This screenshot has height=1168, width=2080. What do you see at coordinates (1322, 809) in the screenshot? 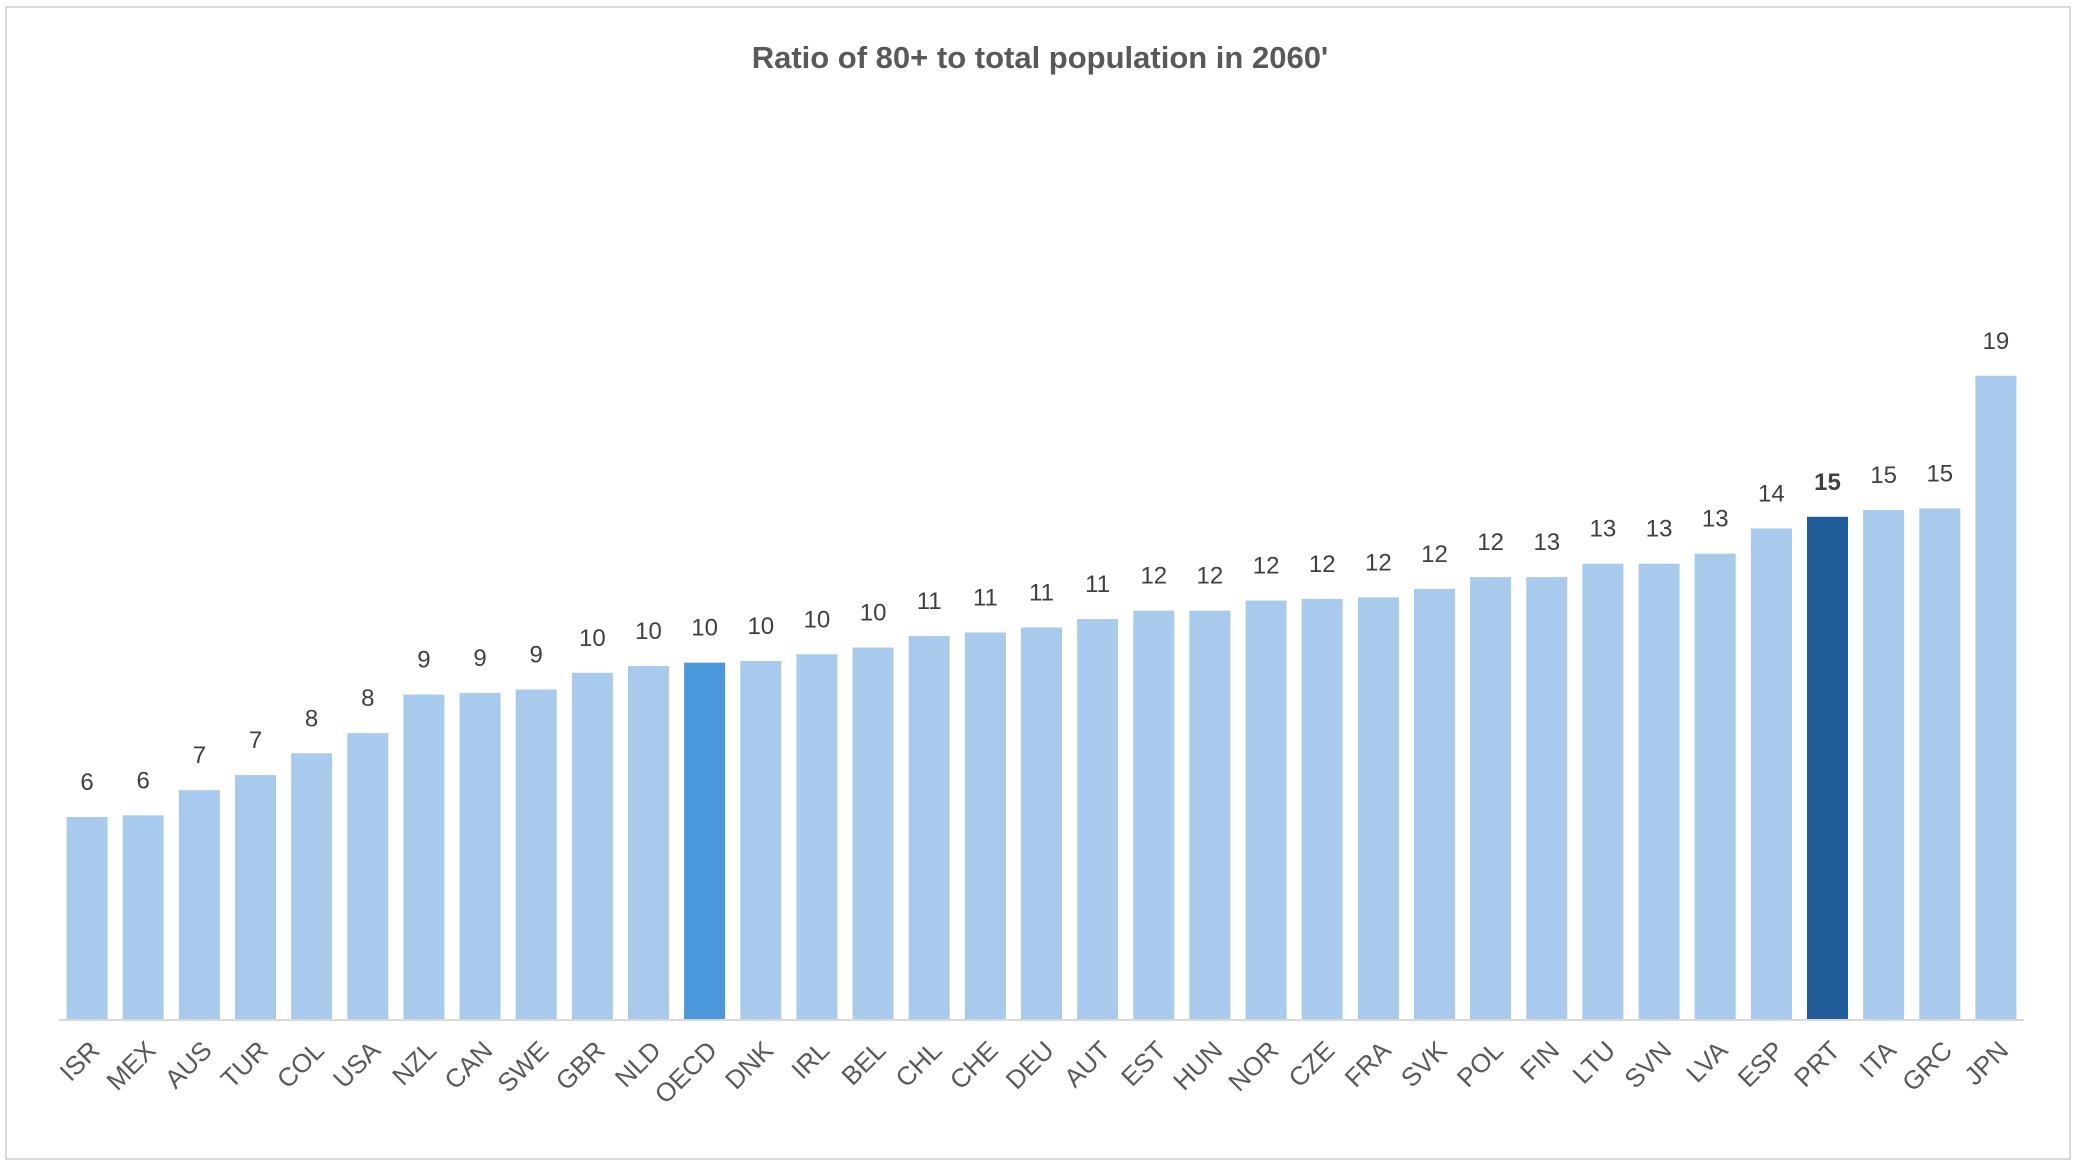
I see `bar-cze` at bounding box center [1322, 809].